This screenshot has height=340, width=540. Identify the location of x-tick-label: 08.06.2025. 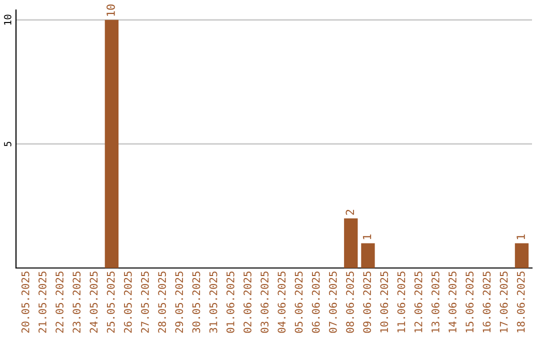
(350, 302).